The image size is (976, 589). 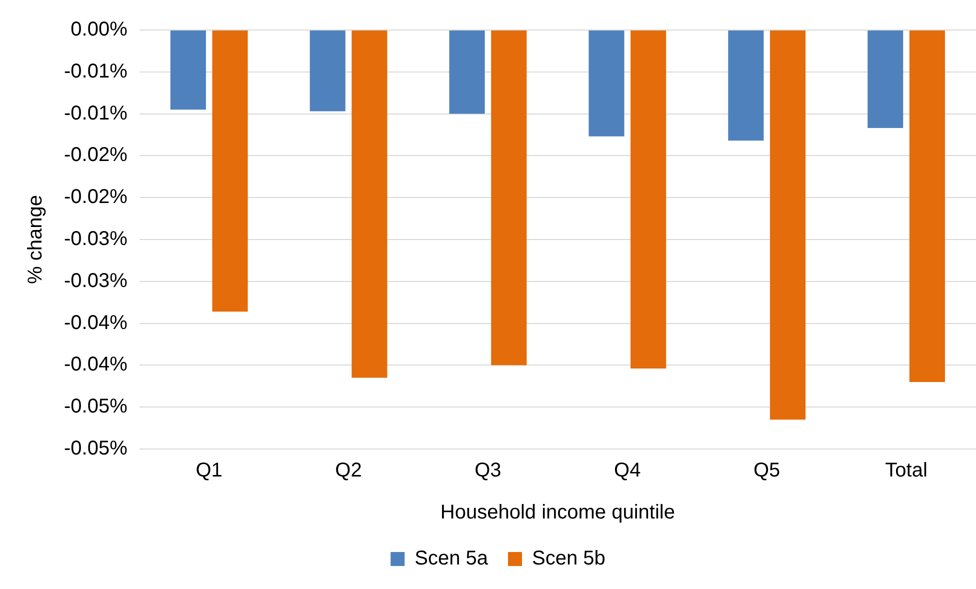 What do you see at coordinates (488, 471) in the screenshot?
I see `x-tick-label: Q3` at bounding box center [488, 471].